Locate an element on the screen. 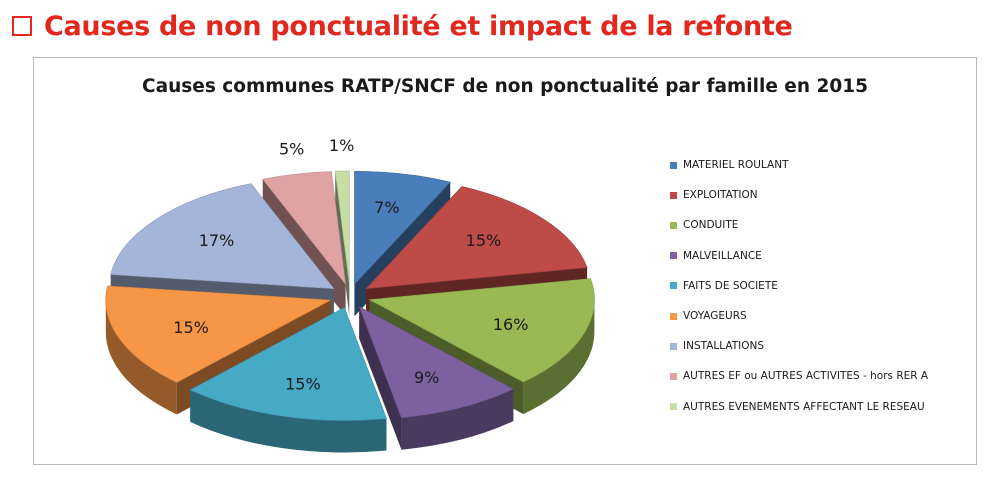  legend-label: INSTALLATIONS is located at coordinates (724, 346).